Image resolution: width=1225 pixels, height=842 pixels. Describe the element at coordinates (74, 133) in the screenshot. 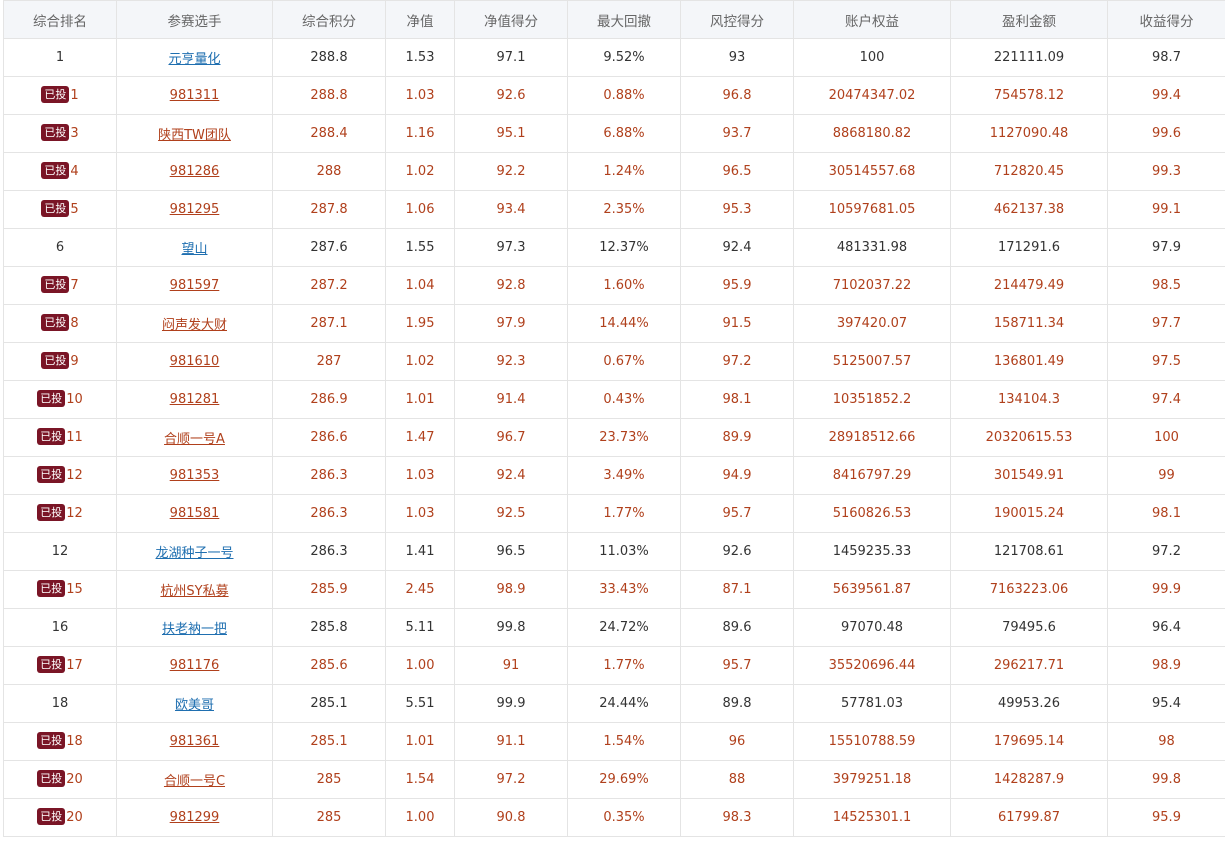

I see `rank-number: 3` at that location.